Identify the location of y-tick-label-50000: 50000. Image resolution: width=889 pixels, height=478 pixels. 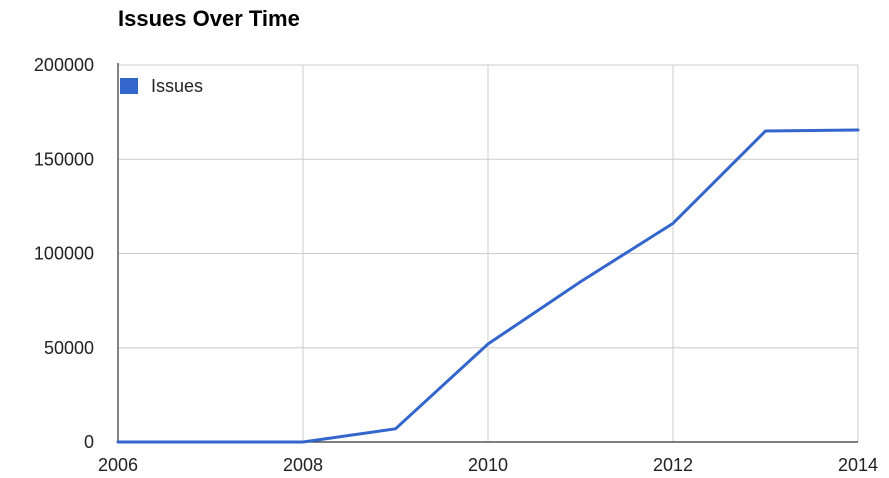
(69, 348).